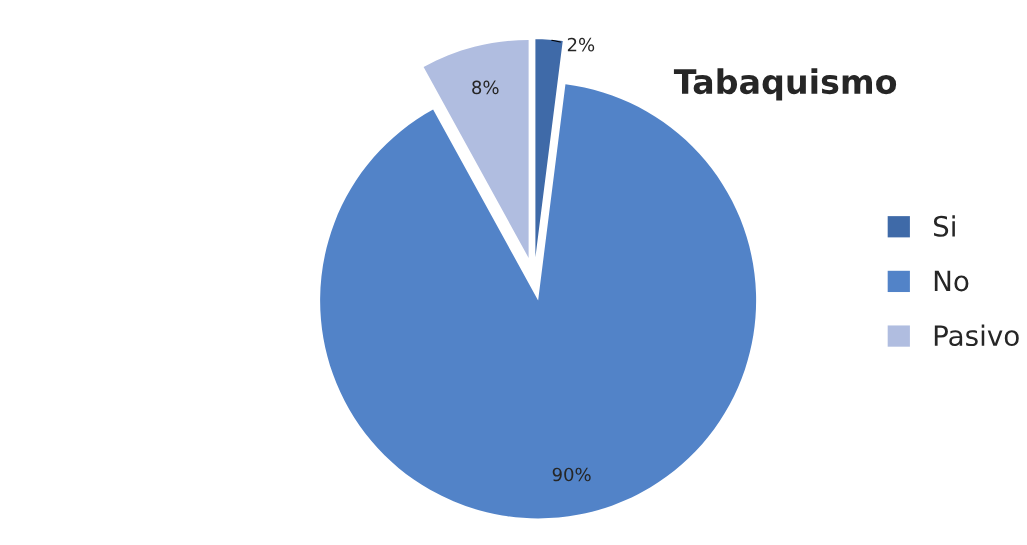 The width and height of the screenshot is (1027, 545). I want to click on legend-label: Pasivo, so click(976, 335).